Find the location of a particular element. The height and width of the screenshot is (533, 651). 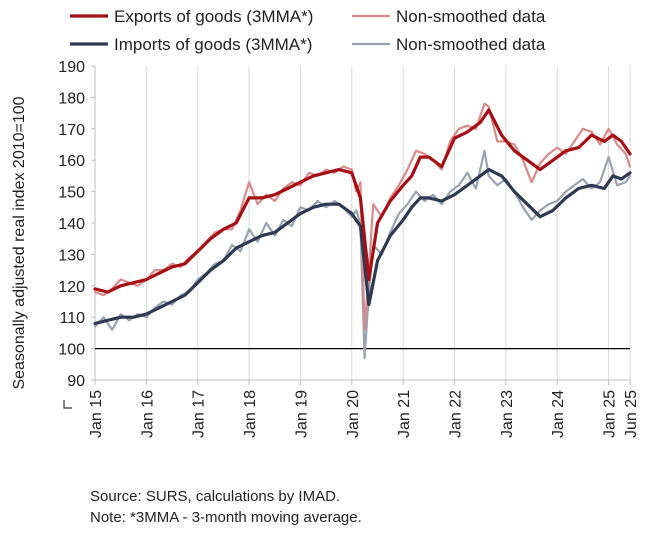

x-tick-label: Jan 16 is located at coordinates (147, 414).